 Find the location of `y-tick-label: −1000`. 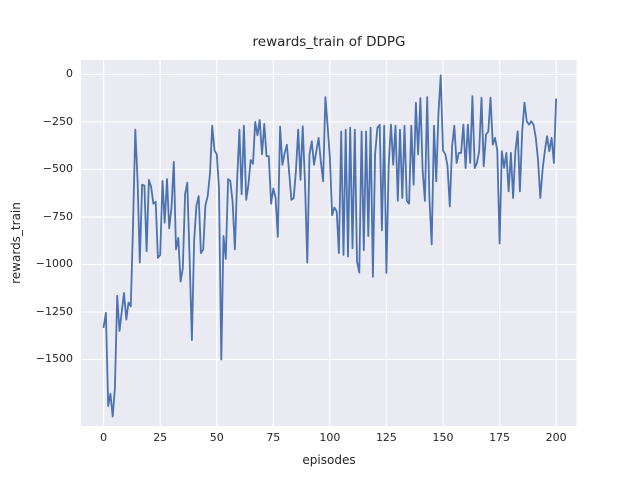

y-tick-label: −1000 is located at coordinates (54, 264).